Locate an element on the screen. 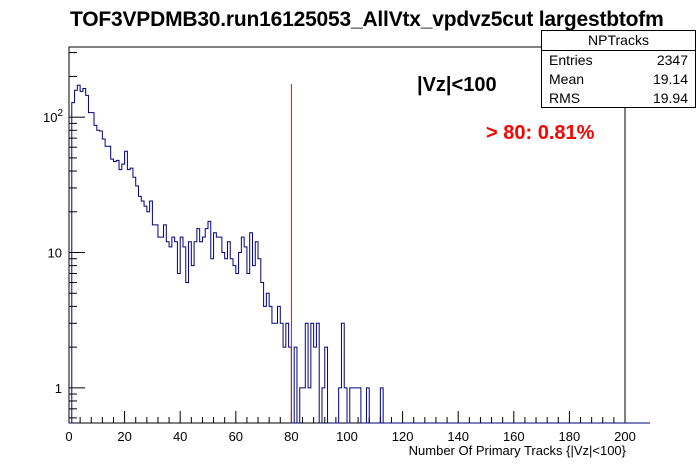 The height and width of the screenshot is (472, 696). stats-entries-row: Entries 2347 is located at coordinates (618, 60).